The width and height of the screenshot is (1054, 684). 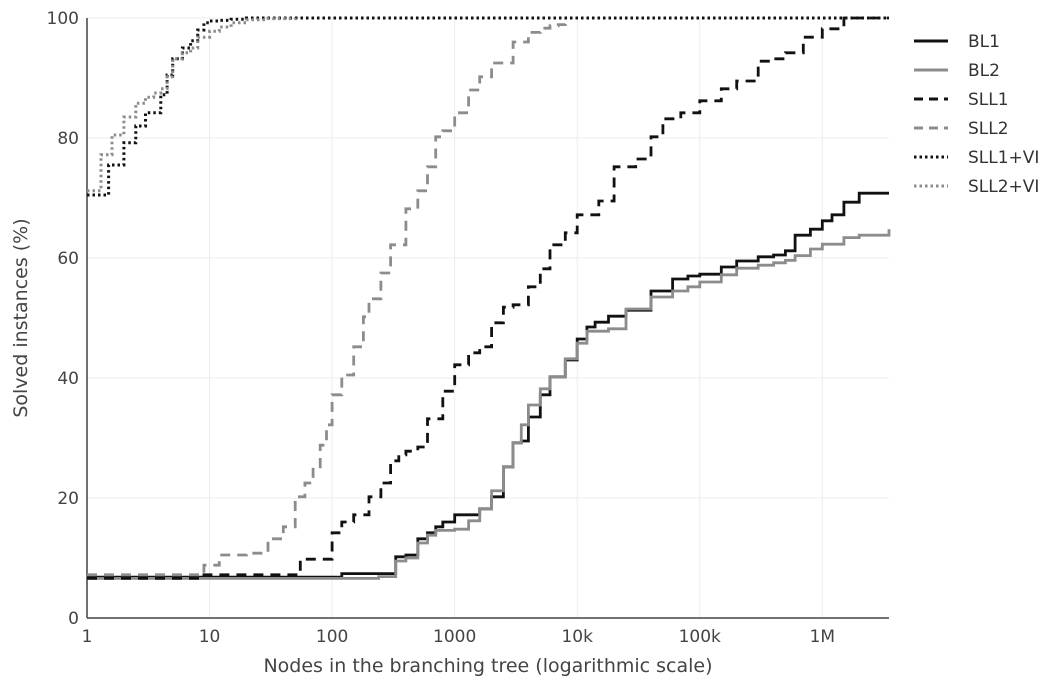 What do you see at coordinates (332, 637) in the screenshot?
I see `x-tick-label: 100` at bounding box center [332, 637].